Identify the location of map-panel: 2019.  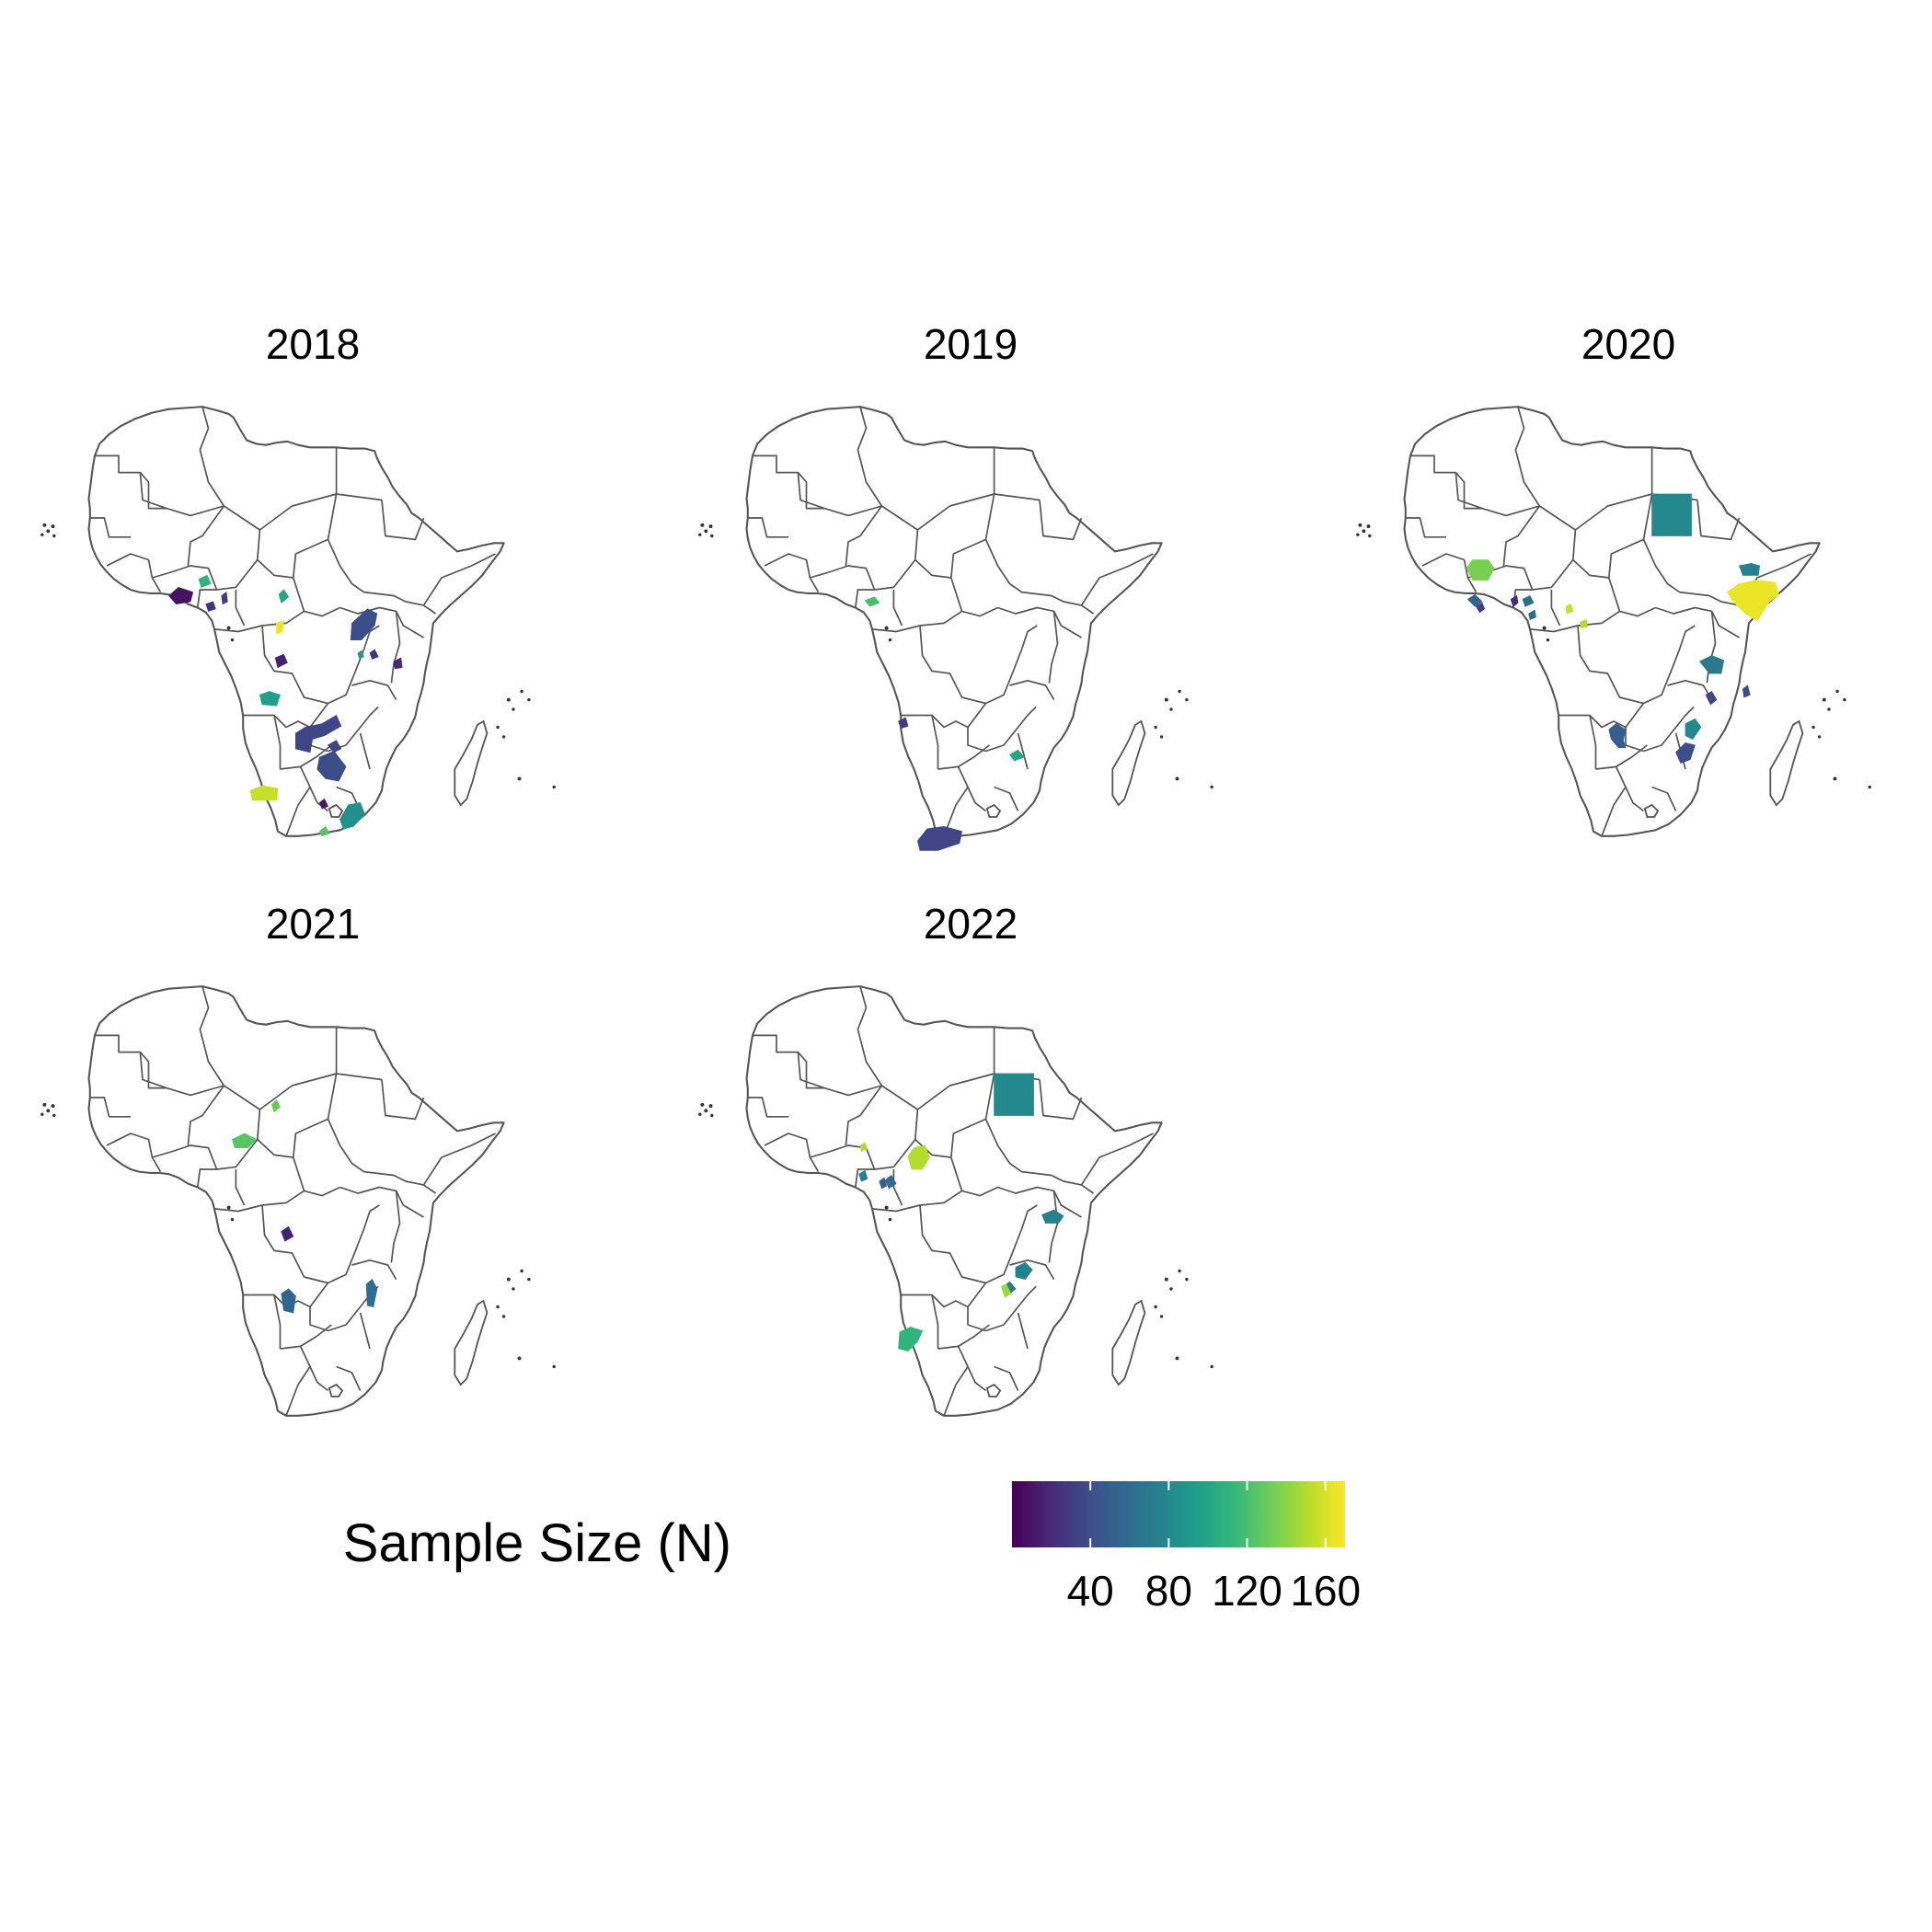
(955, 585).